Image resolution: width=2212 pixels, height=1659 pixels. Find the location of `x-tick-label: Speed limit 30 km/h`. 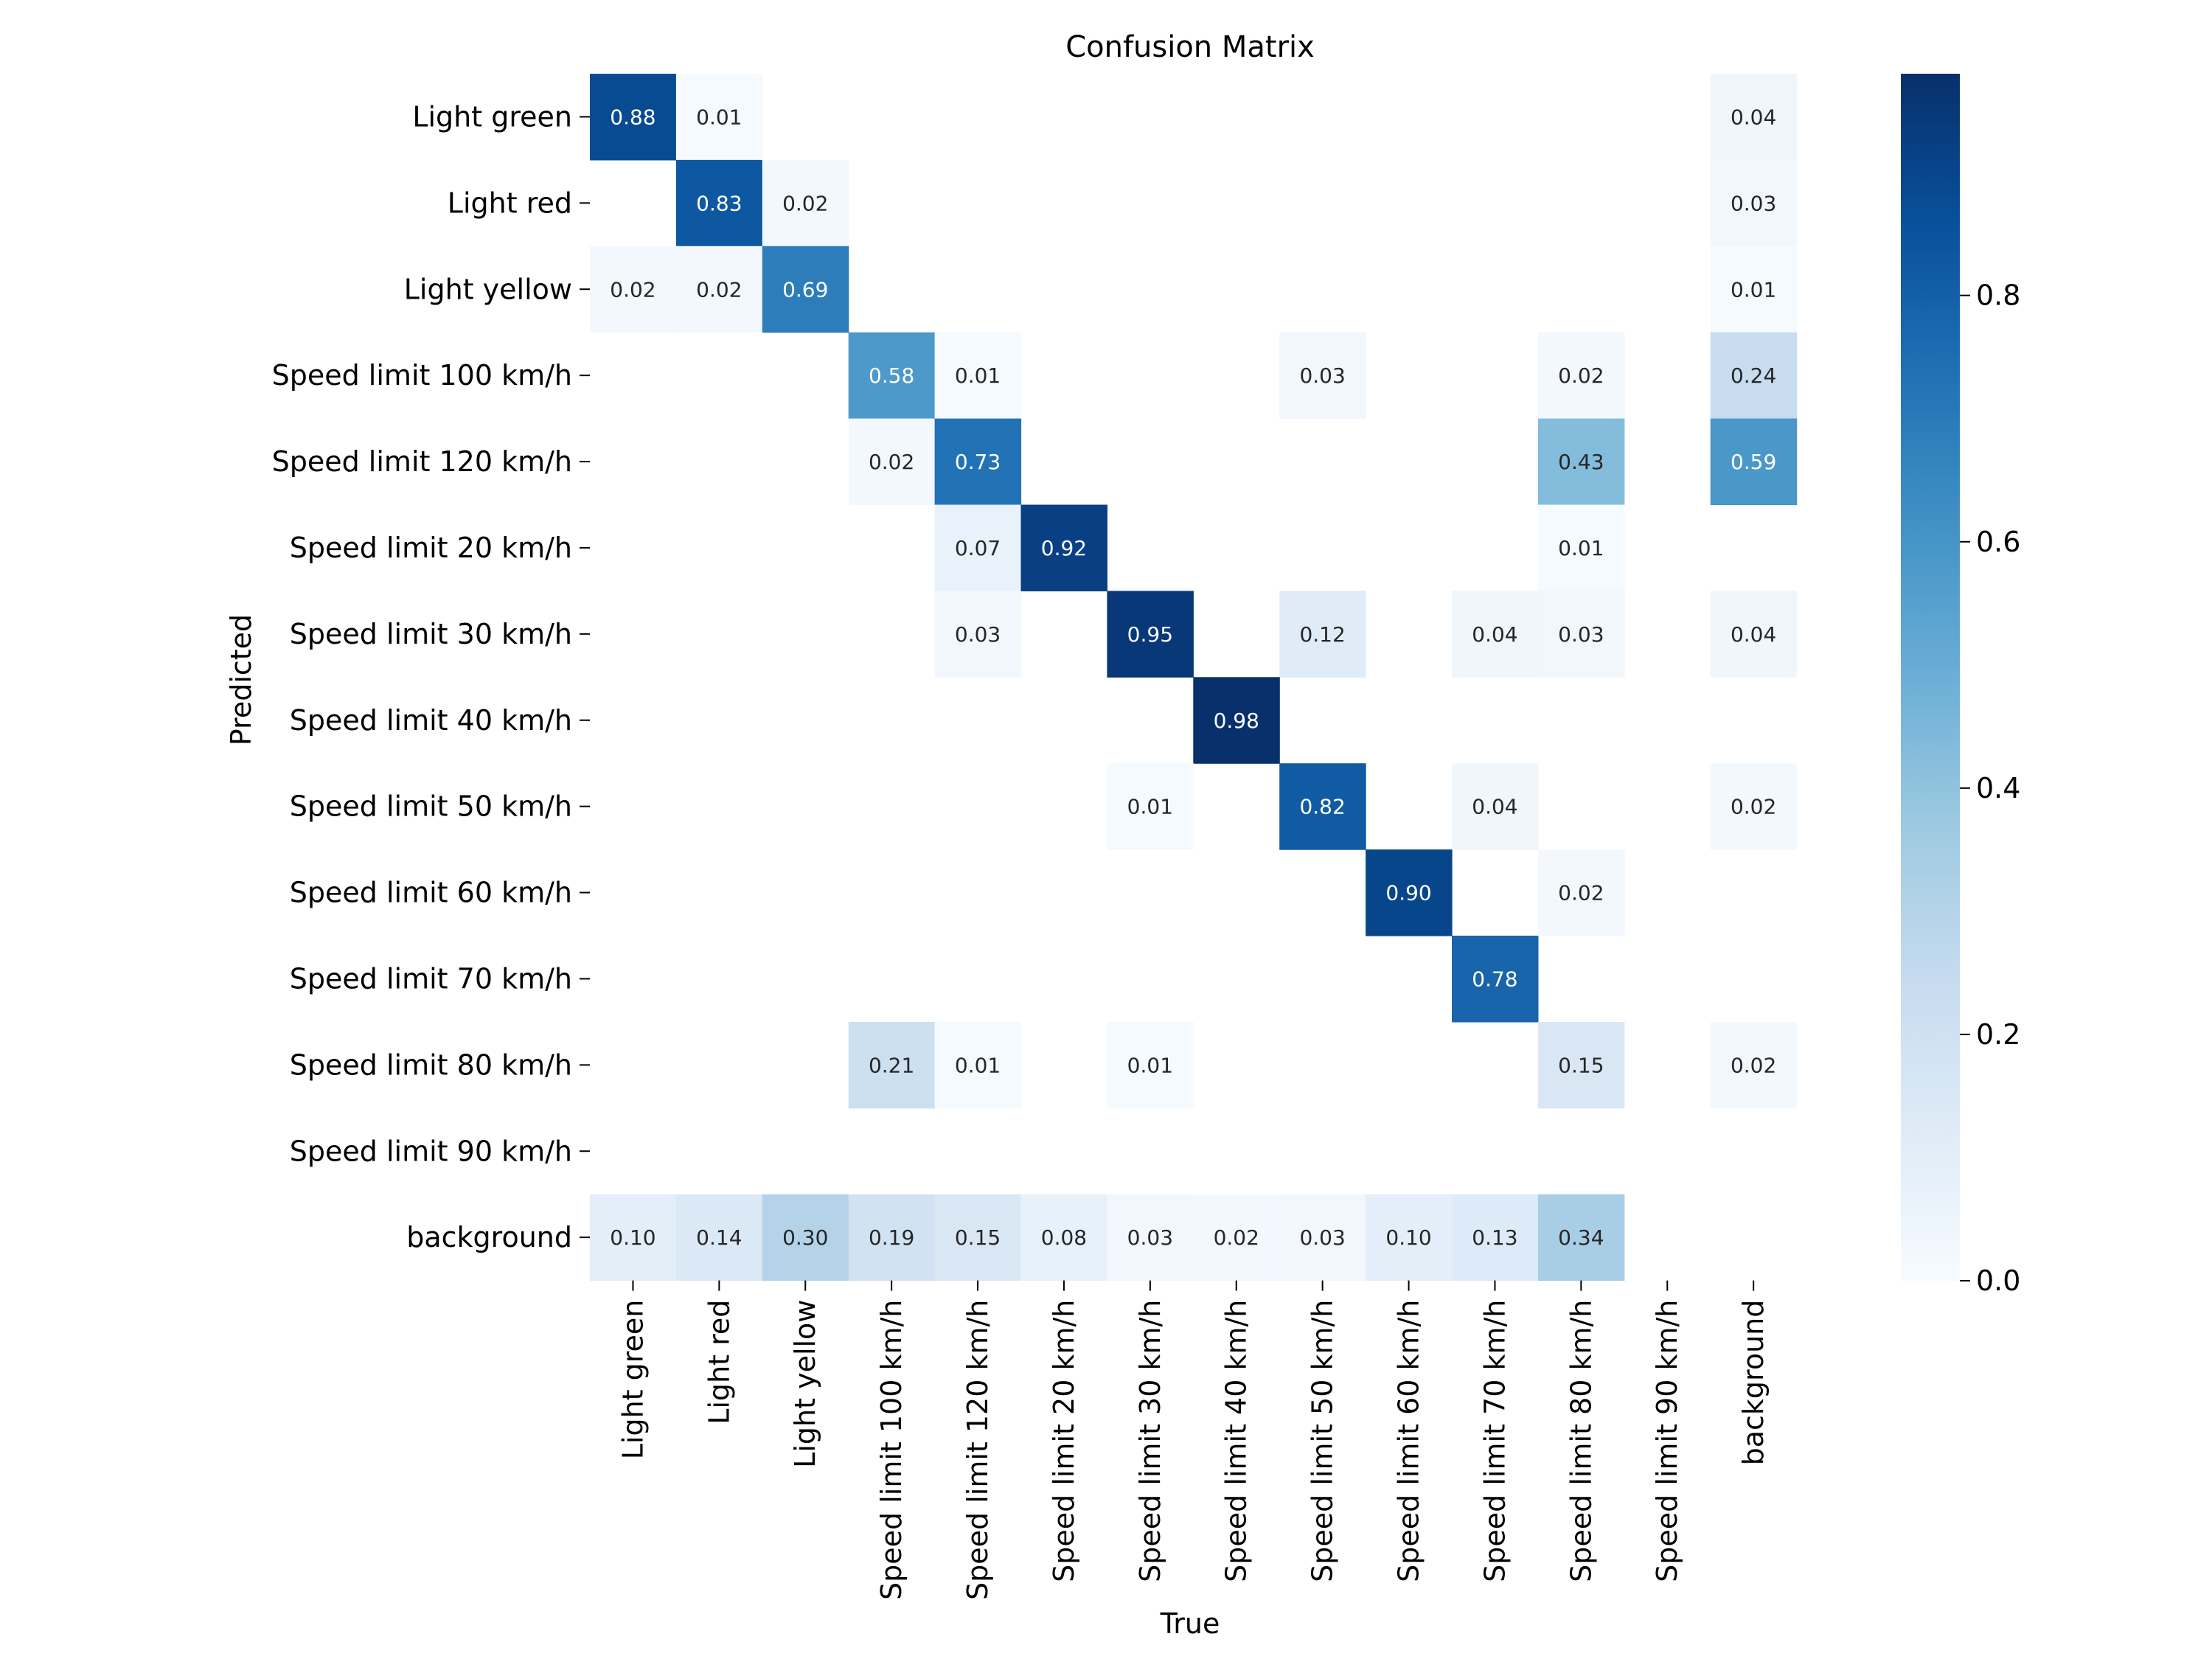

x-tick-label: Speed limit 30 km/h is located at coordinates (1150, 1441).